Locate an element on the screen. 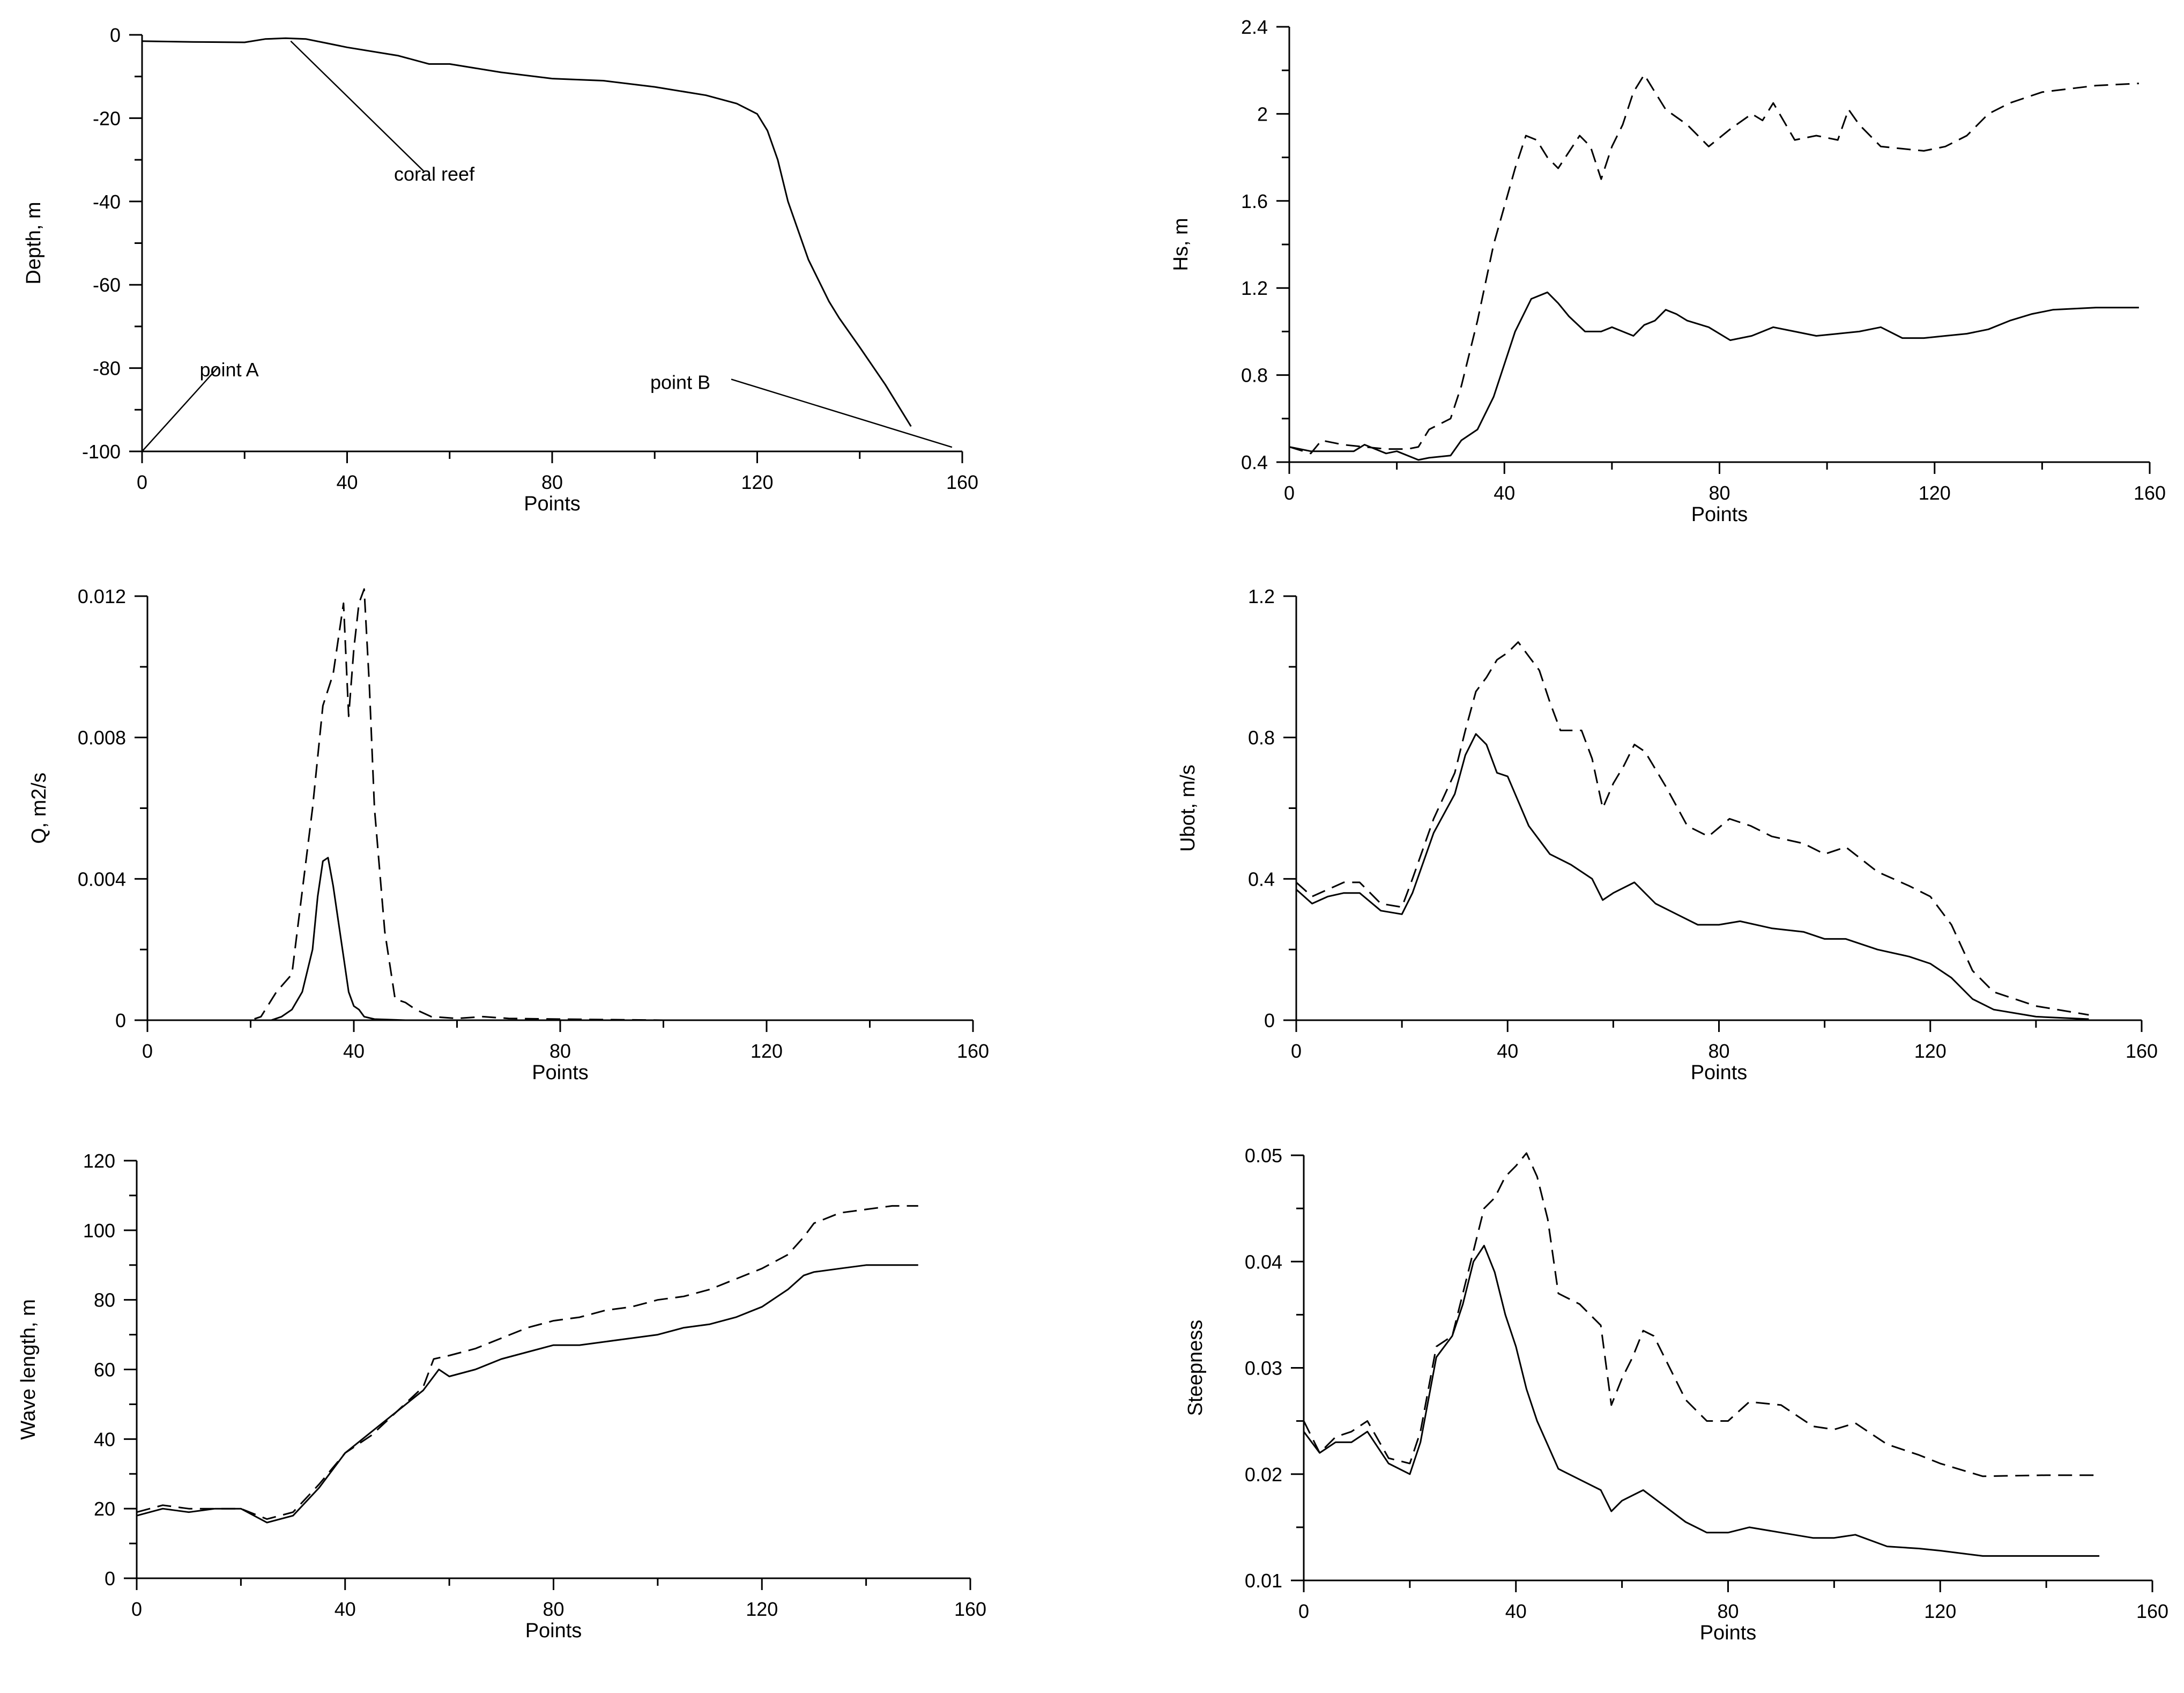 This screenshot has height=1693, width=2184. chart-ubot-x-tick-label: 120 is located at coordinates (1930, 1051).